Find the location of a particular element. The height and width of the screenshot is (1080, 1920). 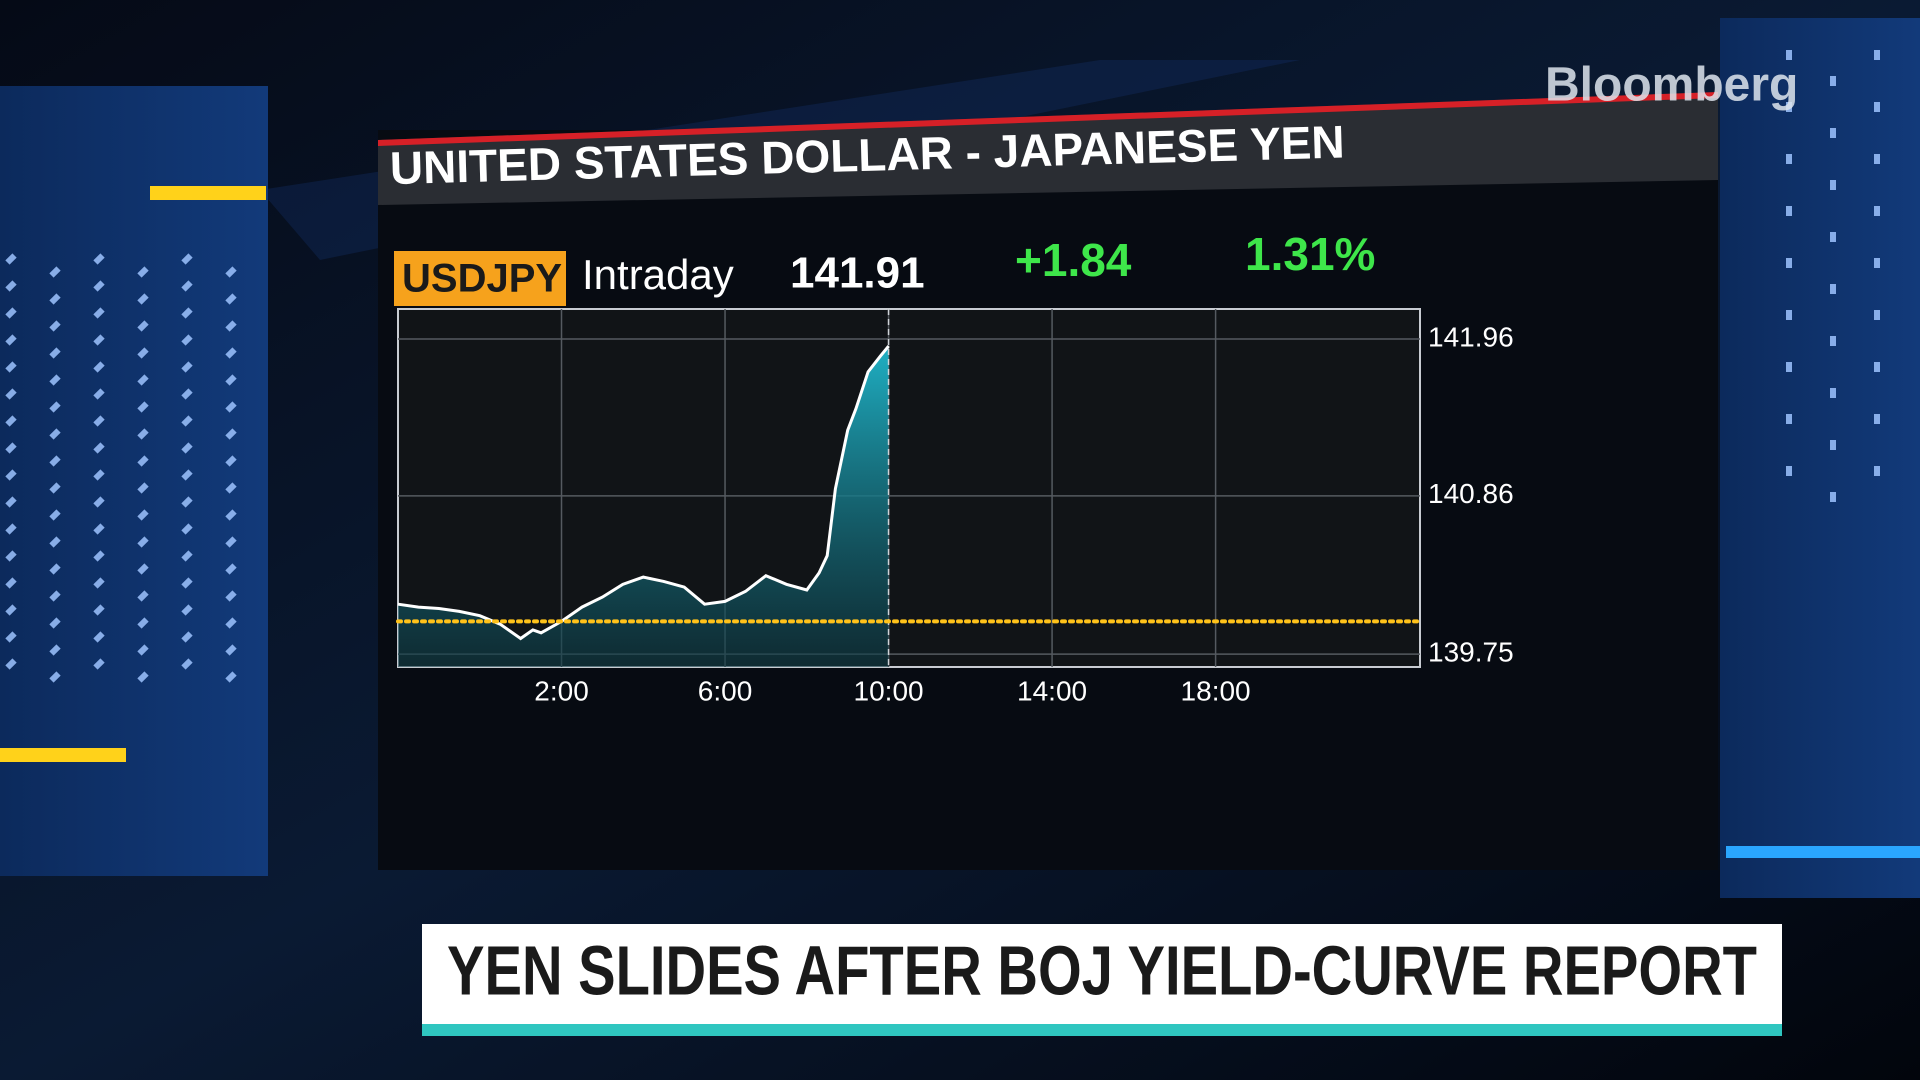

y-tick-label: 139.75 is located at coordinates (1471, 652).